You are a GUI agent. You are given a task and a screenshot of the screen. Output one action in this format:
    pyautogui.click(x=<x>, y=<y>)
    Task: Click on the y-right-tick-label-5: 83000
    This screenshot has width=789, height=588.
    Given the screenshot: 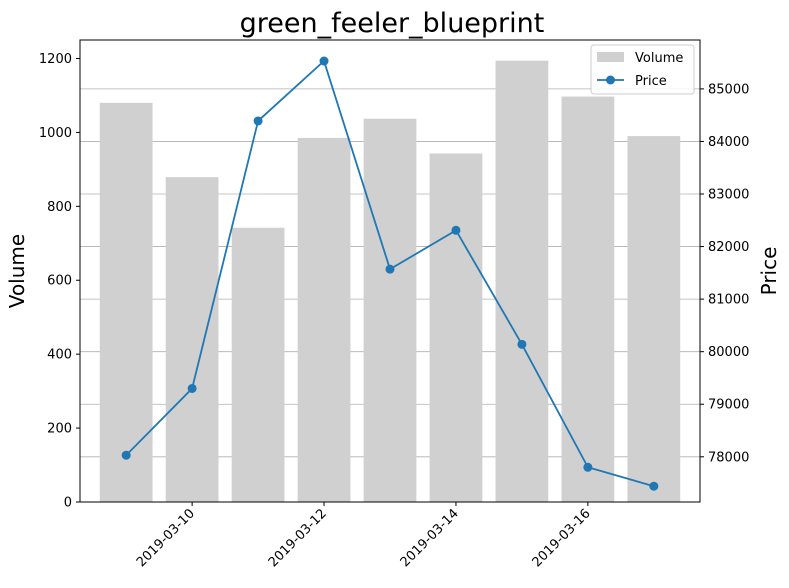 What is the action you would take?
    pyautogui.click(x=728, y=195)
    